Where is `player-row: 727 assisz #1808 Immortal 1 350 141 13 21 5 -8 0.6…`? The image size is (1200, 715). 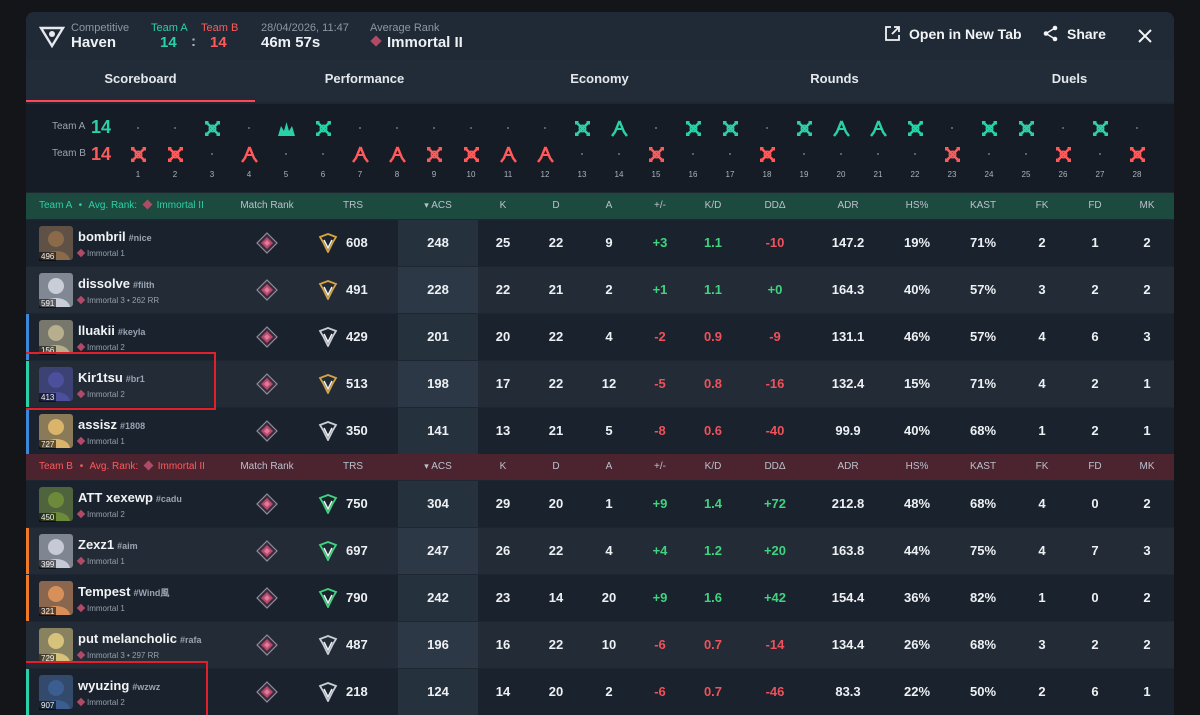 player-row: 727 assisz #1808 Immortal 1 350 141 13 21 5 -8 0.6… is located at coordinates (600, 431).